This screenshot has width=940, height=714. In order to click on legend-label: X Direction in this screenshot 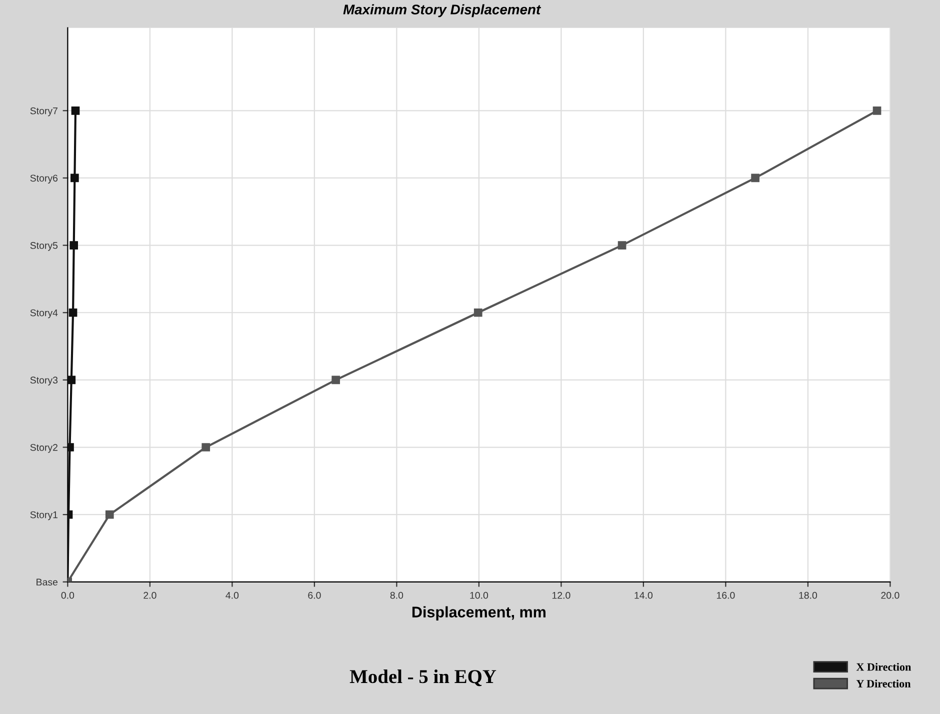, I will do `click(884, 666)`.